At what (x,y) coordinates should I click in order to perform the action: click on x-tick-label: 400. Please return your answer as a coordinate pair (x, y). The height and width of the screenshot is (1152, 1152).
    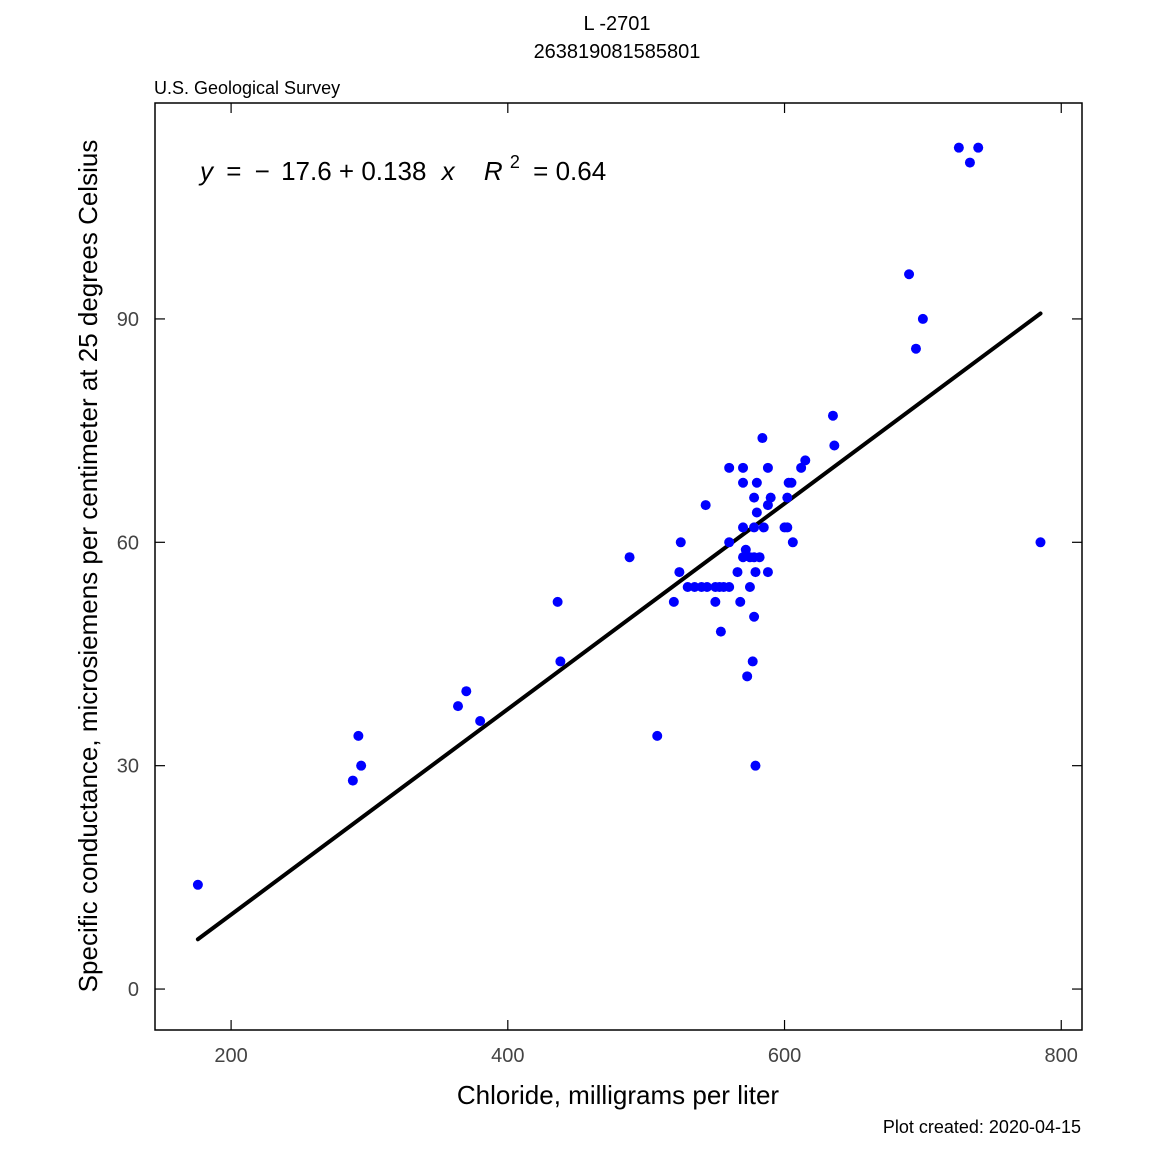
    Looking at the image, I should click on (507, 1056).